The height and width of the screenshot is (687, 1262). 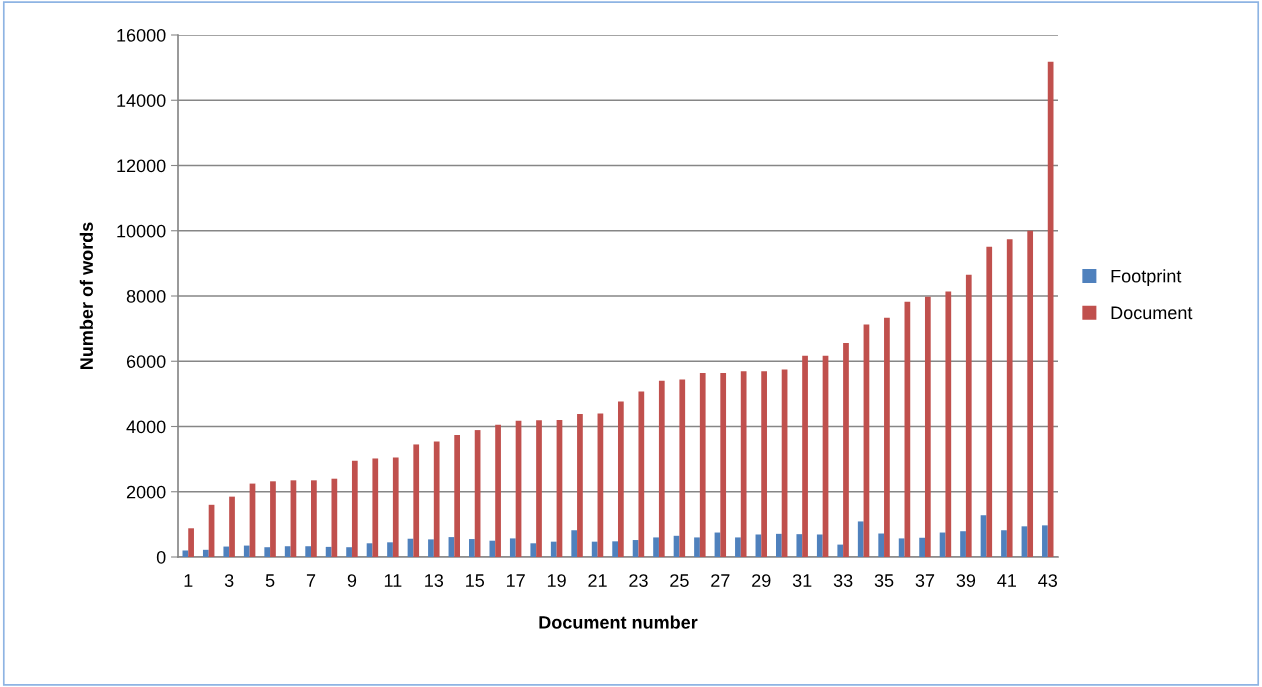 I want to click on x-tick-label: 17, so click(x=516, y=580).